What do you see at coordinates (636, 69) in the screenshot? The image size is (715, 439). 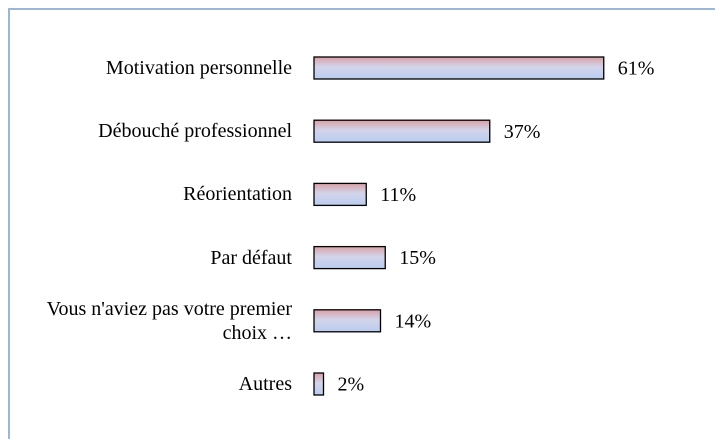 I see `value-label: 61%` at bounding box center [636, 69].